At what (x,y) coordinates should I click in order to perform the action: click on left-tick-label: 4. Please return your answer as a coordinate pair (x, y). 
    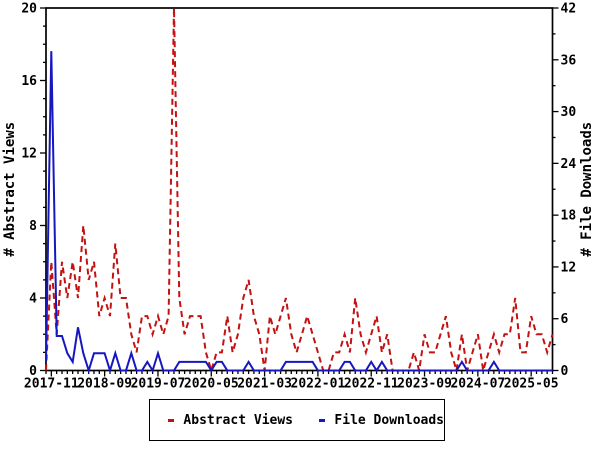
    Looking at the image, I should click on (33, 299).